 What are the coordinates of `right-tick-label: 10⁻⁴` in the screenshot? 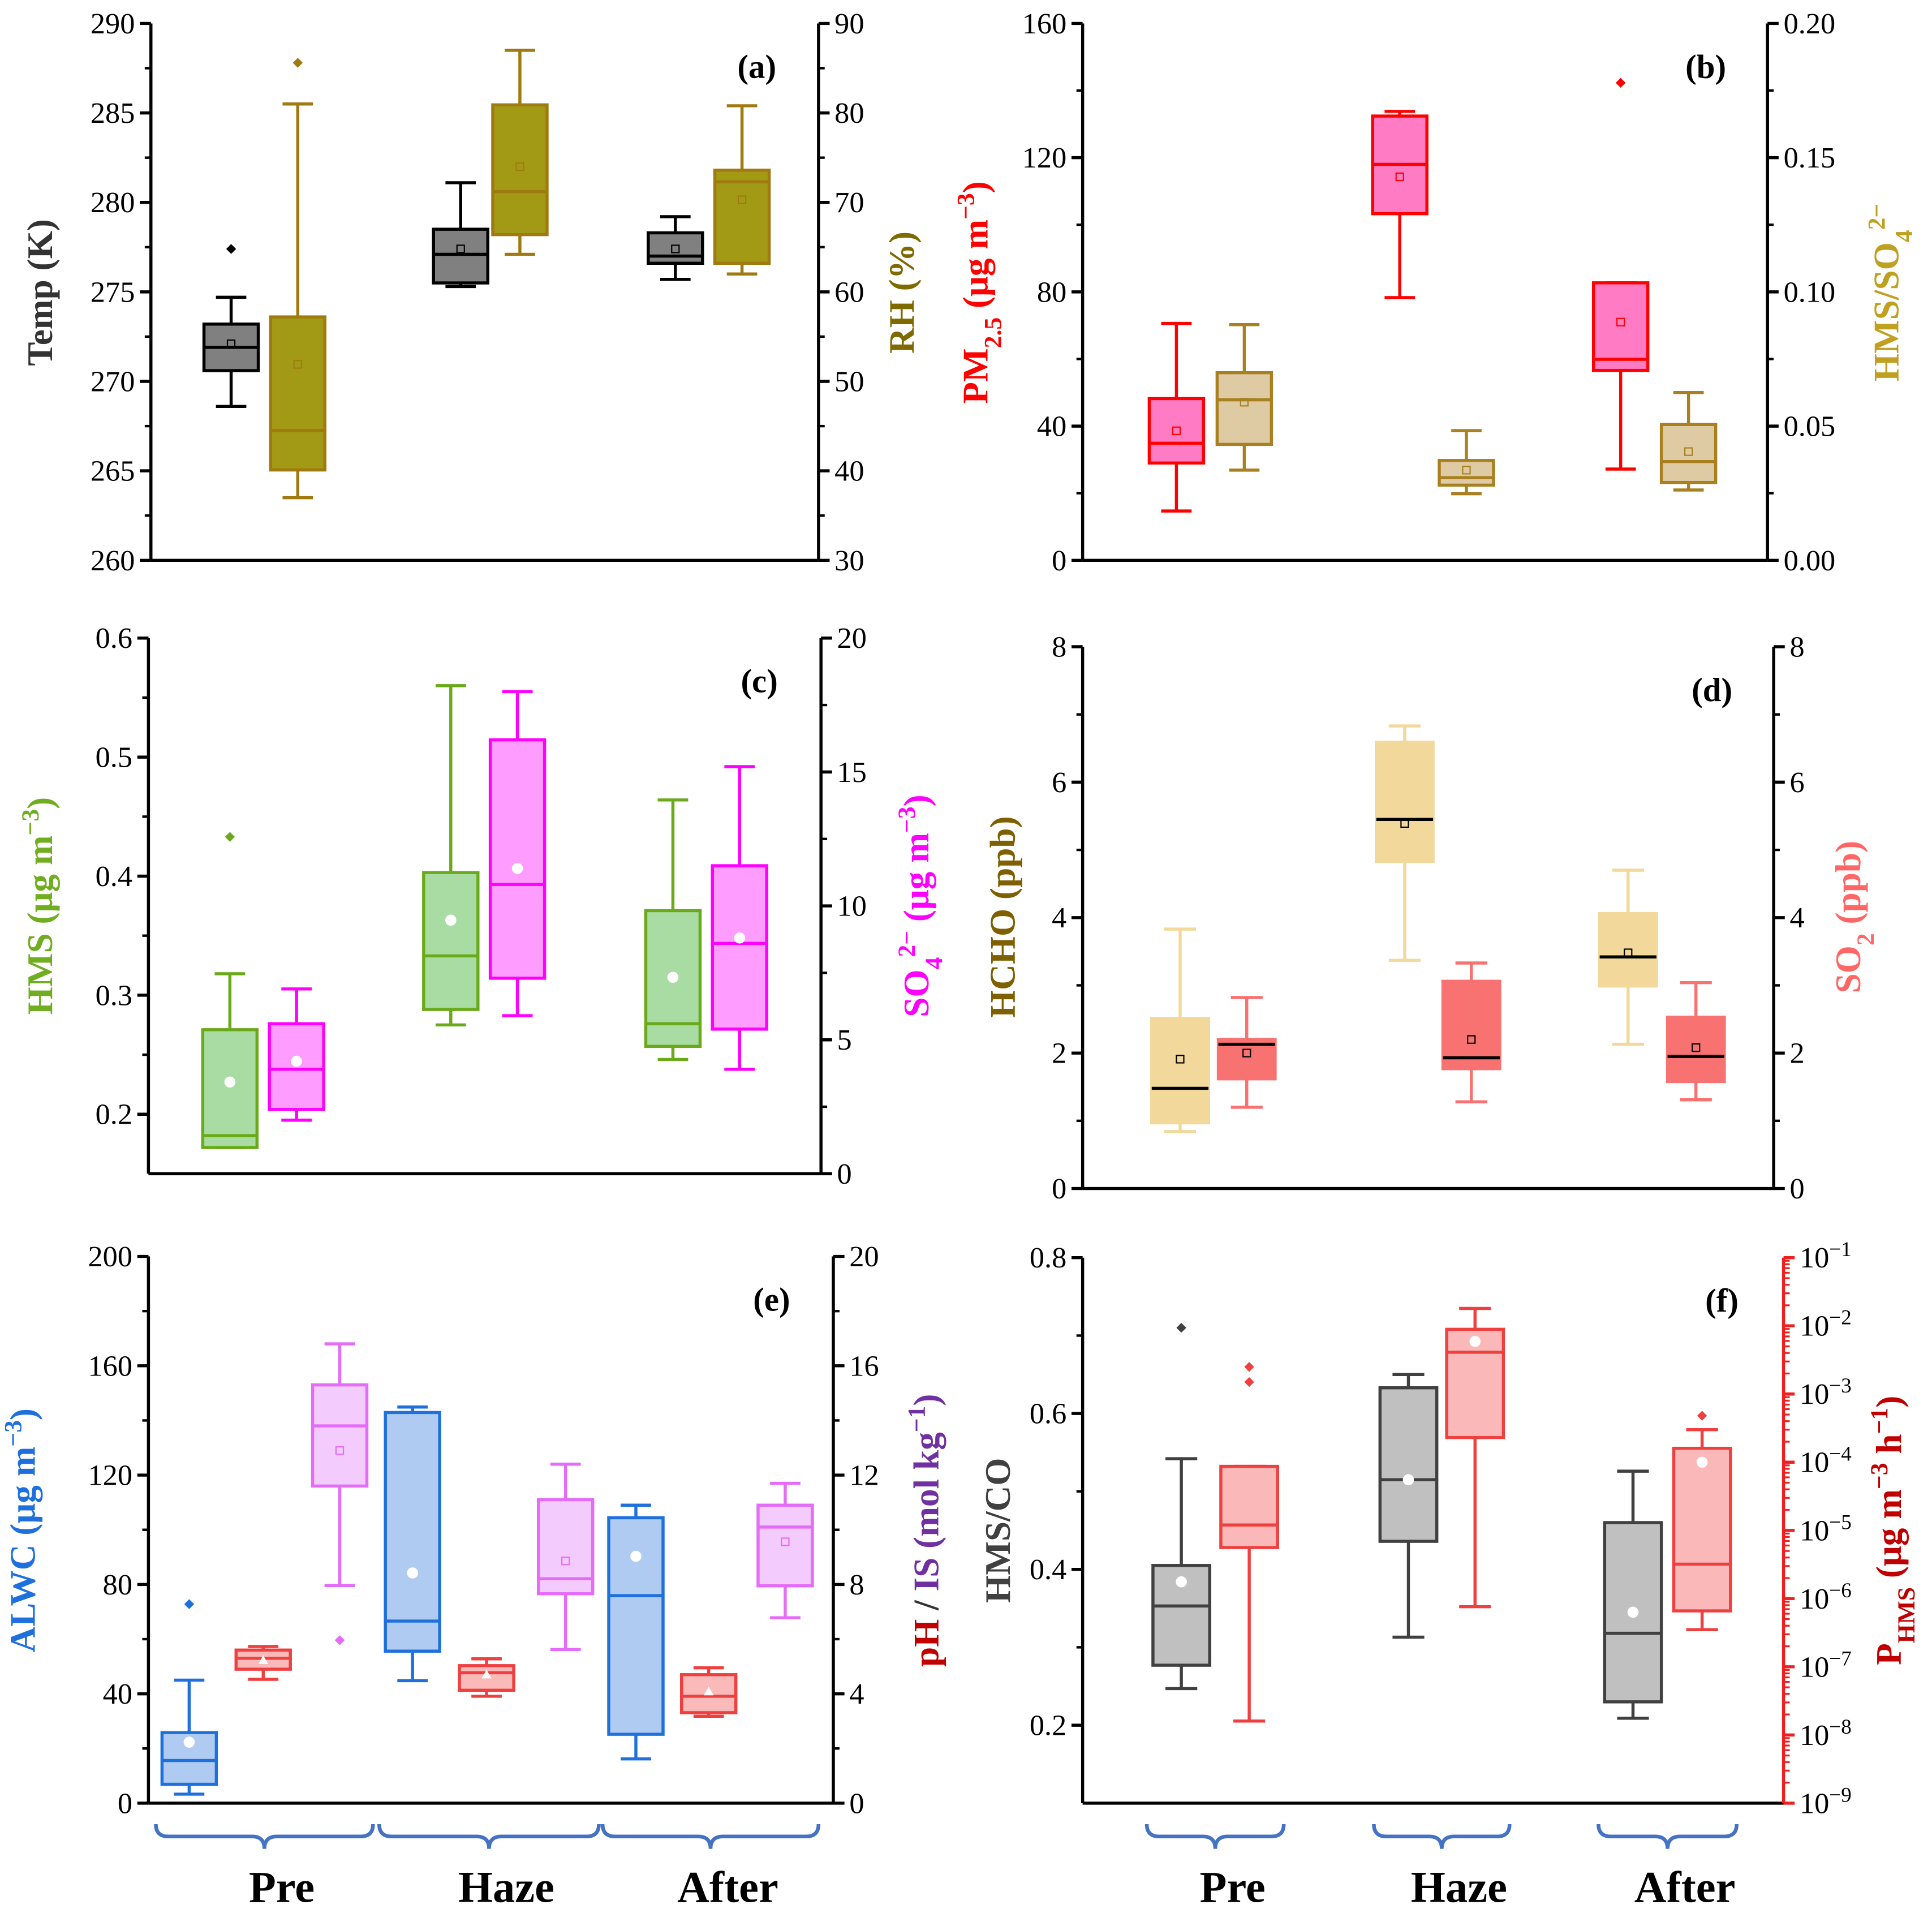 It's located at (1826, 1460).